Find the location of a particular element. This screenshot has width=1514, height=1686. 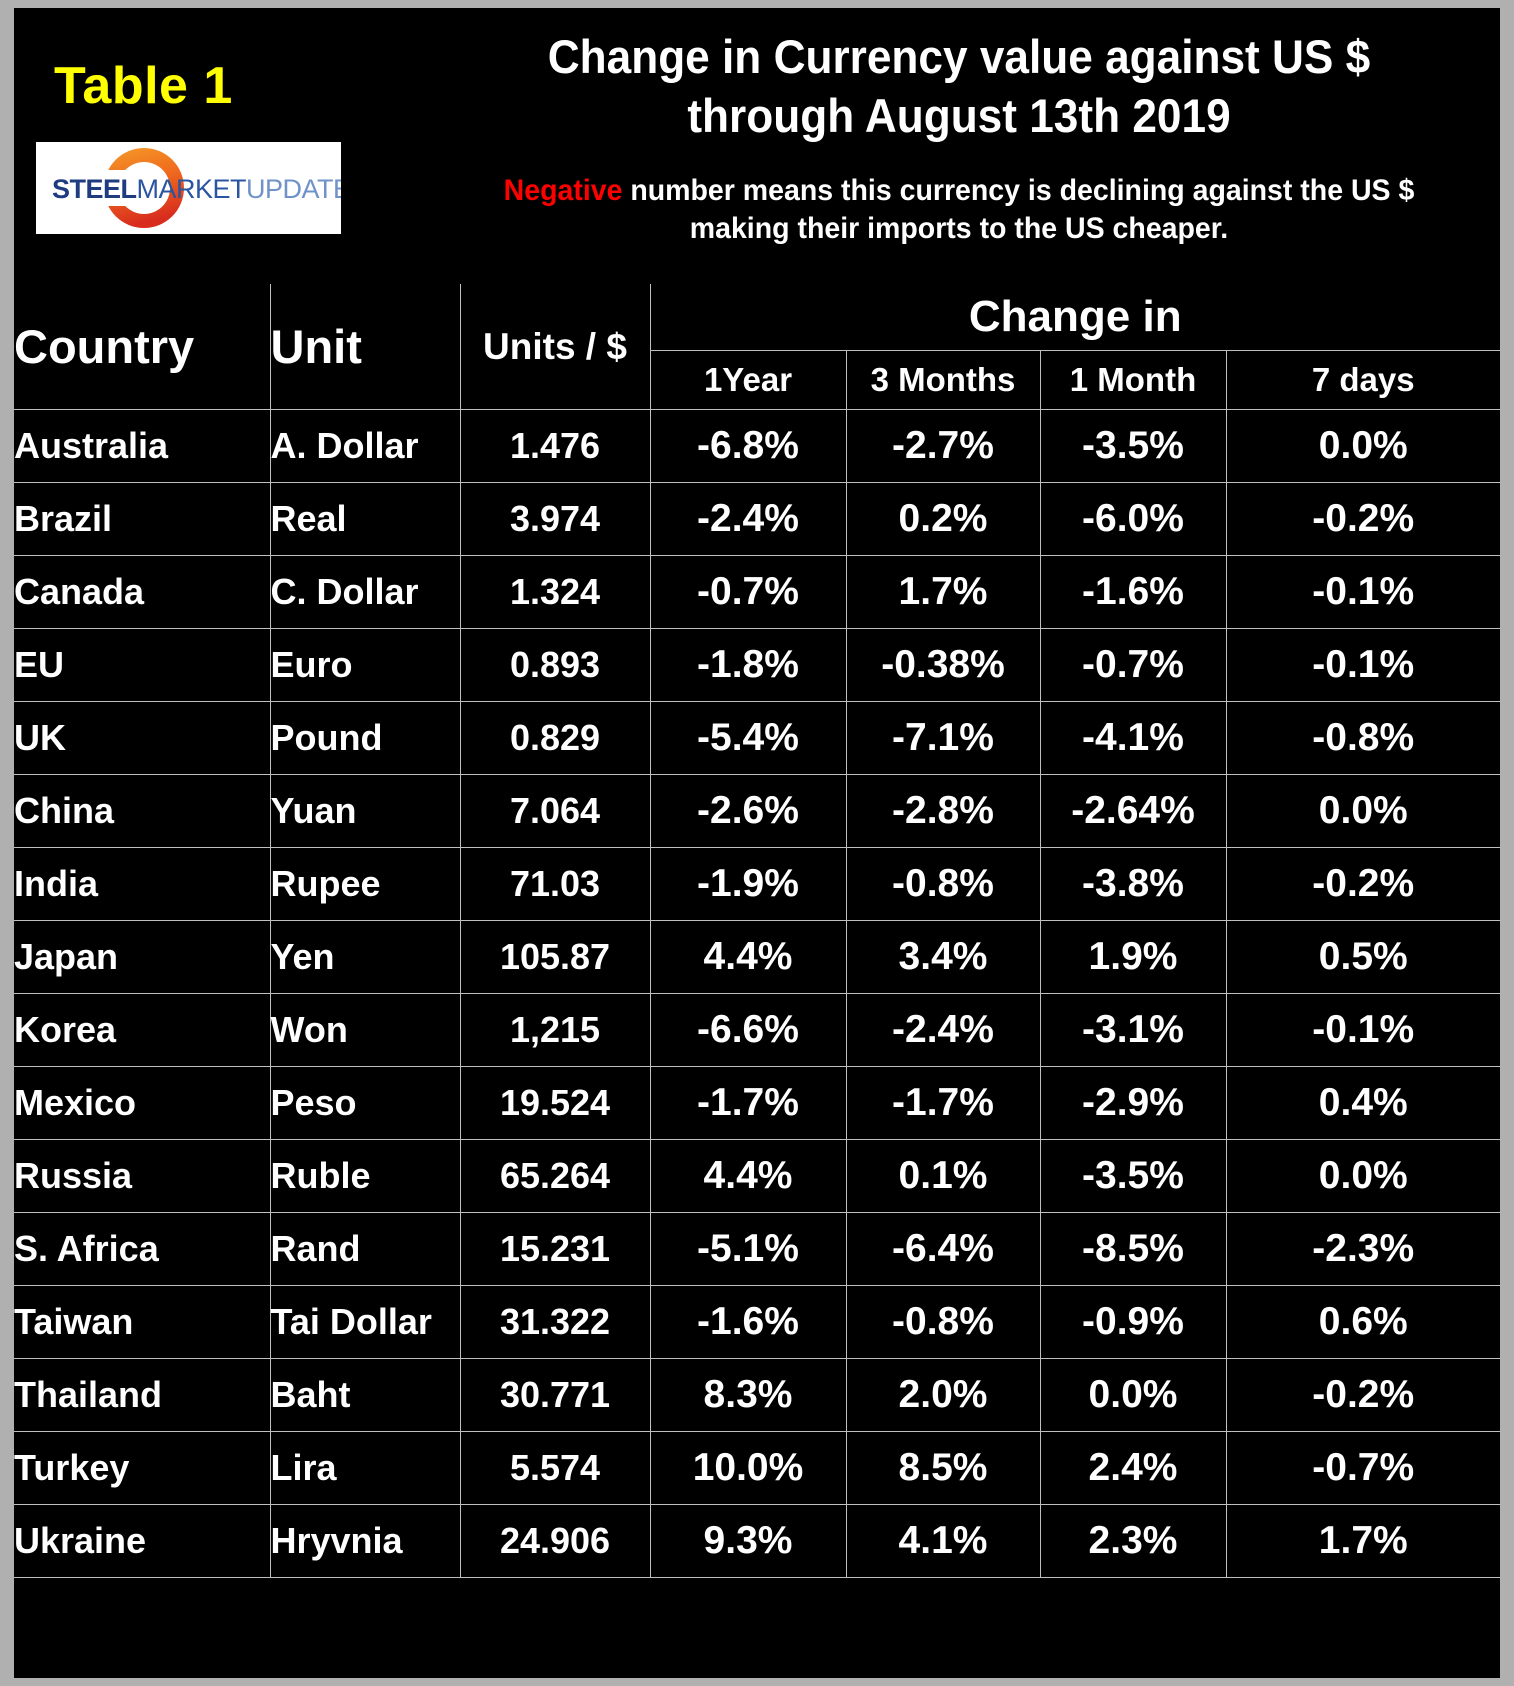

table-row: Mexico Peso 19.524 -1.7% -1.7% -2.9% 0.4% is located at coordinates (757, 1103).